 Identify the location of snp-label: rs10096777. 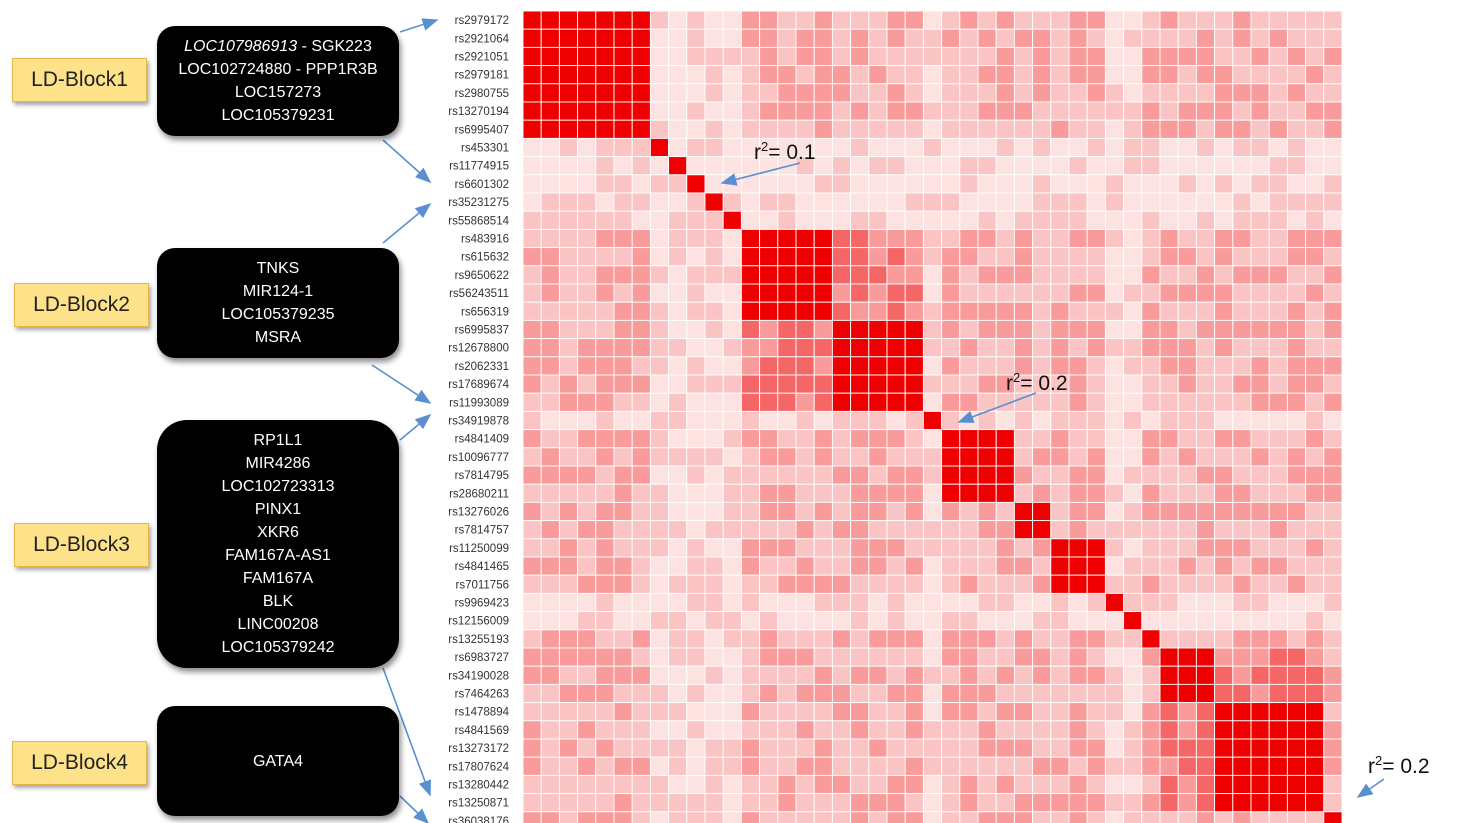
(478, 458).